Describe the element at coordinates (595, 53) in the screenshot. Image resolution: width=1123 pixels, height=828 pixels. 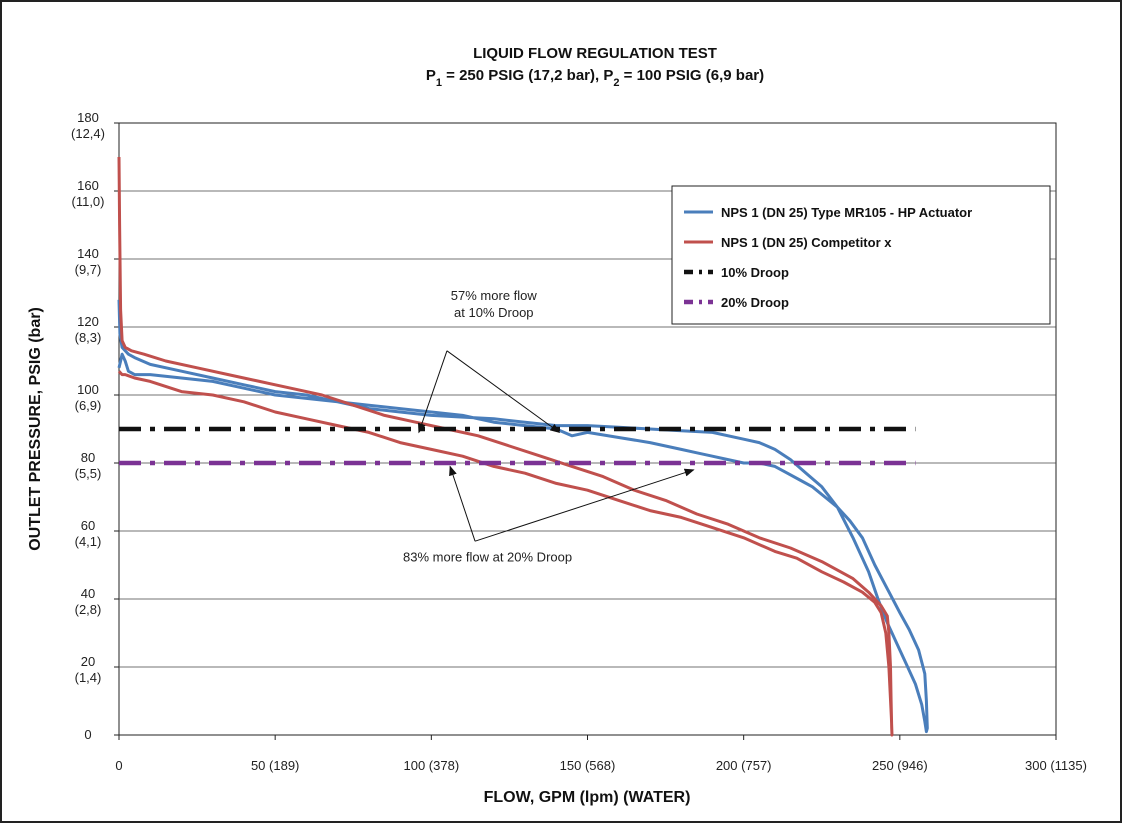
I see `chart-title: LIQUID FLOW REGULATION TEST` at that location.